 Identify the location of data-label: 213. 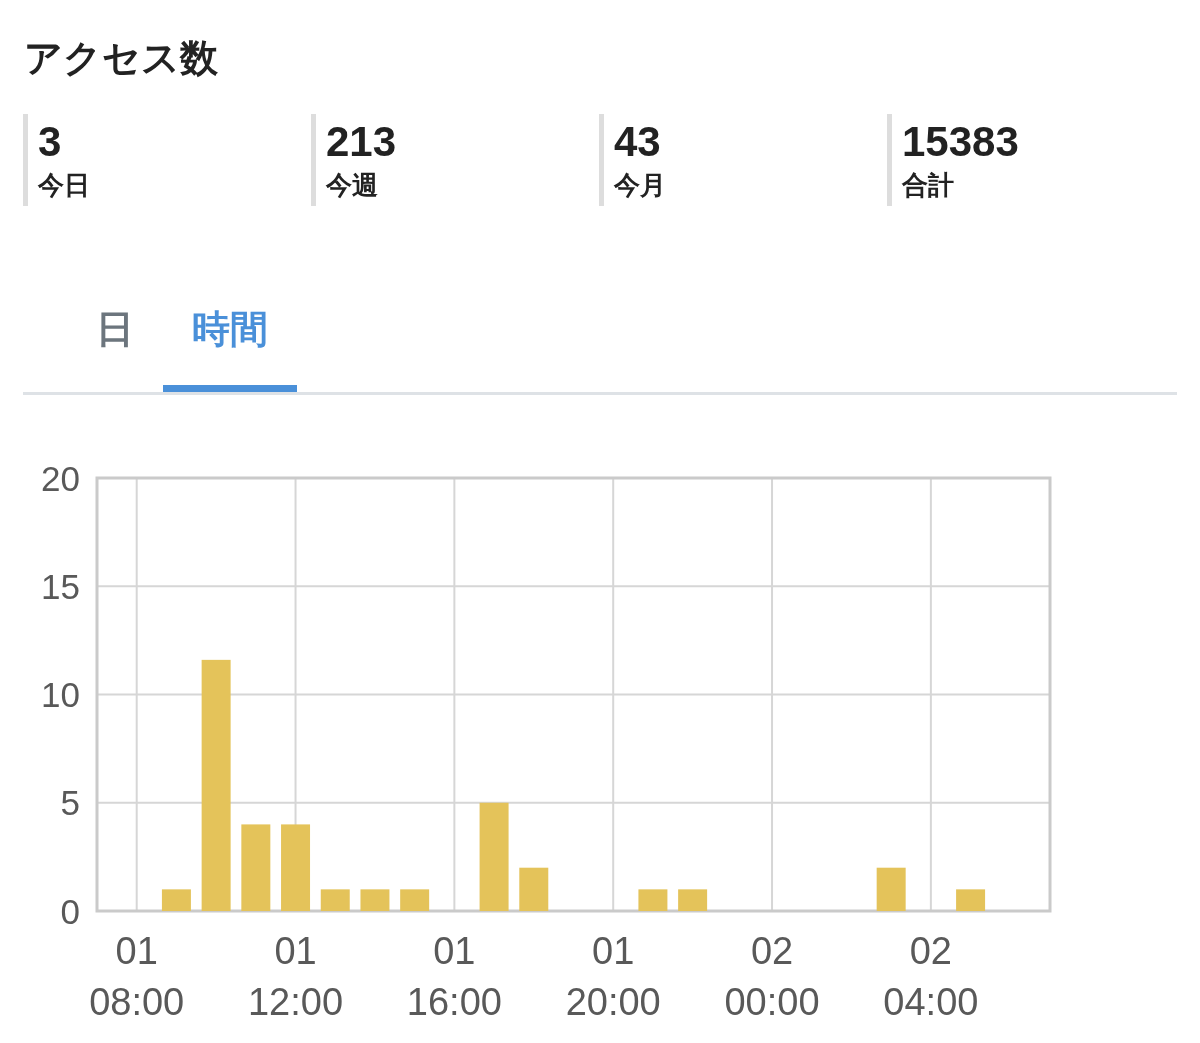
(361, 142).